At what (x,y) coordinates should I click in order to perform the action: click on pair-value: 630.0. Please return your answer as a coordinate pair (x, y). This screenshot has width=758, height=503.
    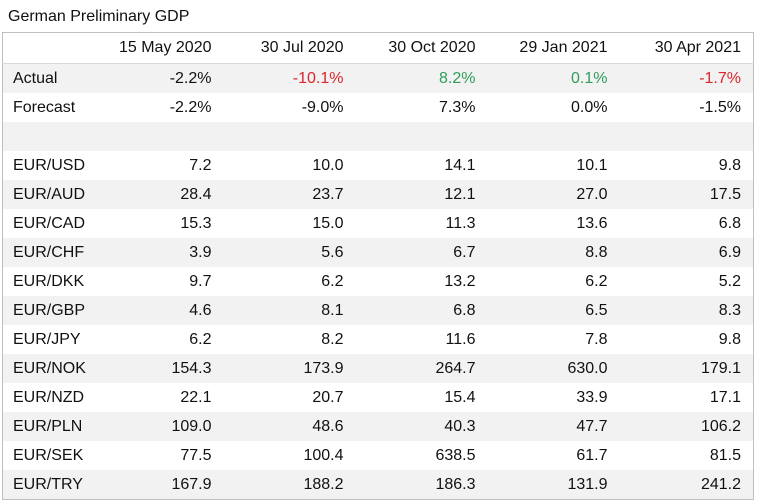
    Looking at the image, I should click on (553, 368).